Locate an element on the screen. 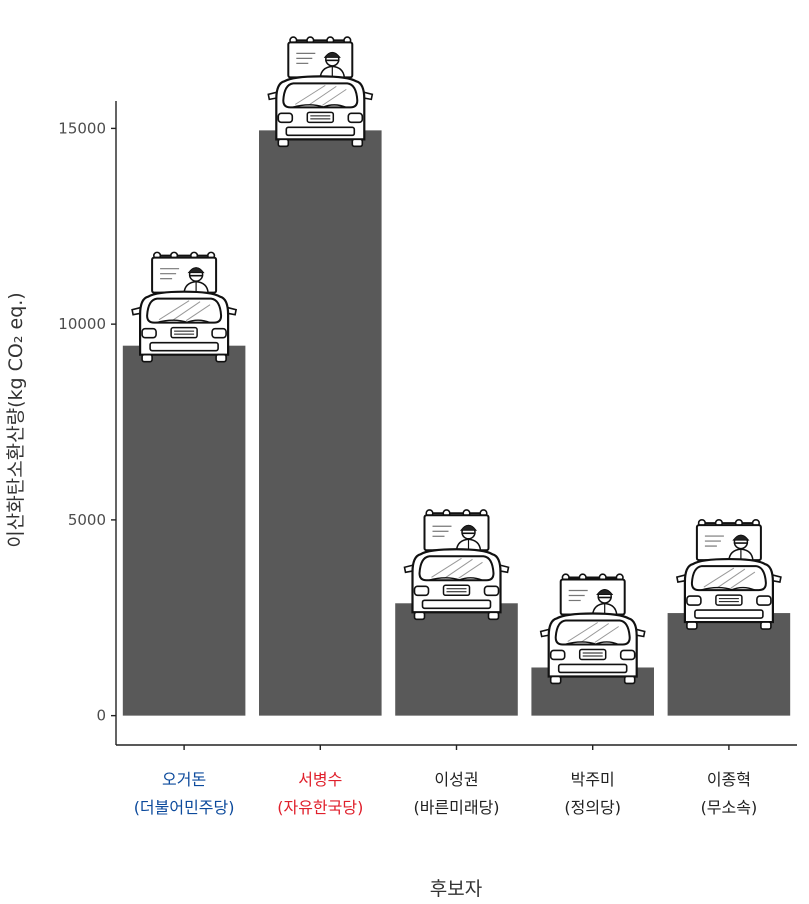  x-axis-title: 후보자 is located at coordinates (456, 889).